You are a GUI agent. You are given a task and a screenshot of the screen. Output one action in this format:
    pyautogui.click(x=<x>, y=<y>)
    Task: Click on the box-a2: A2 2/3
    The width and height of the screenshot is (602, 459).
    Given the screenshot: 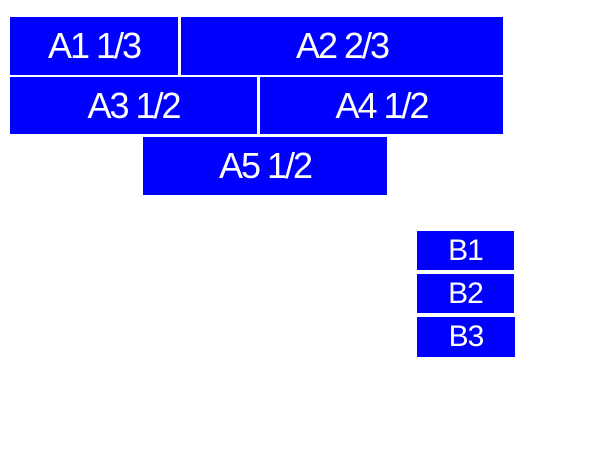 What is the action you would take?
    pyautogui.click(x=342, y=46)
    